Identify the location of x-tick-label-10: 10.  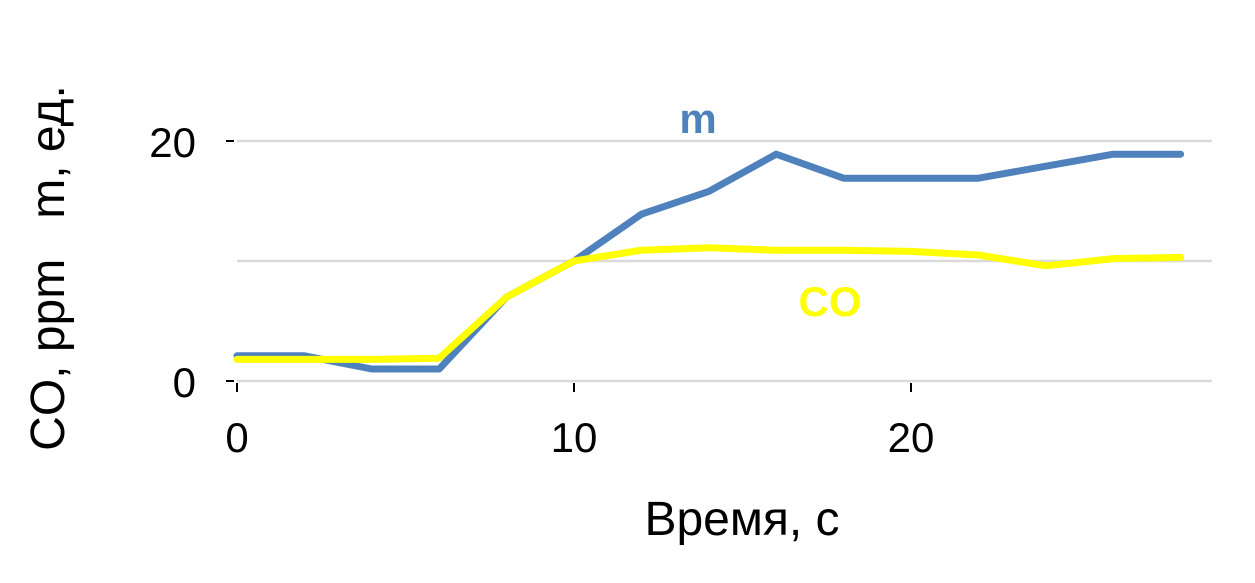
(574, 437).